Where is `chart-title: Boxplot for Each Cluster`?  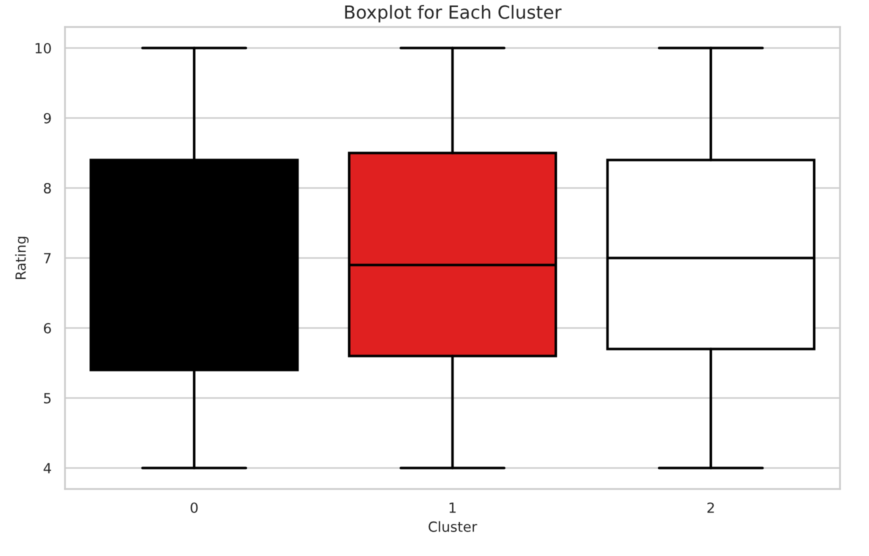 chart-title: Boxplot for Each Cluster is located at coordinates (453, 13).